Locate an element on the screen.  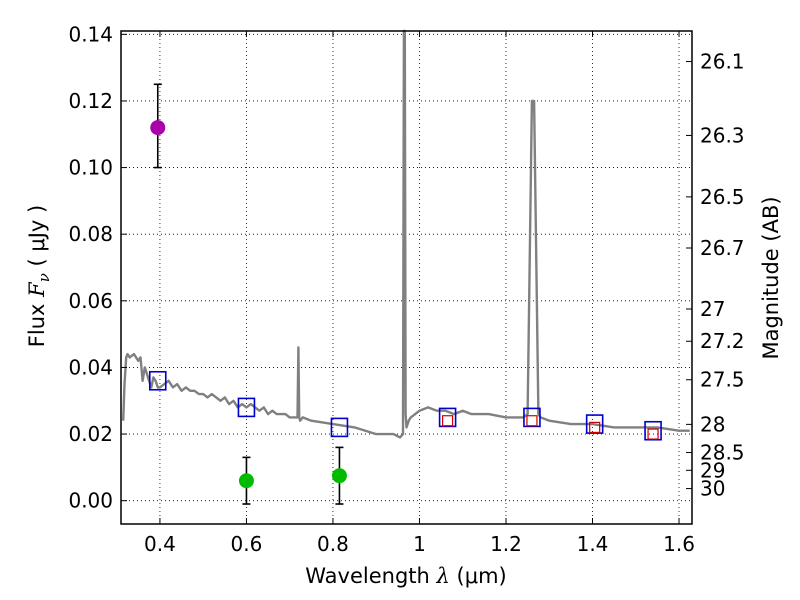
y2-tick-label: 26.3 is located at coordinates (722, 135).